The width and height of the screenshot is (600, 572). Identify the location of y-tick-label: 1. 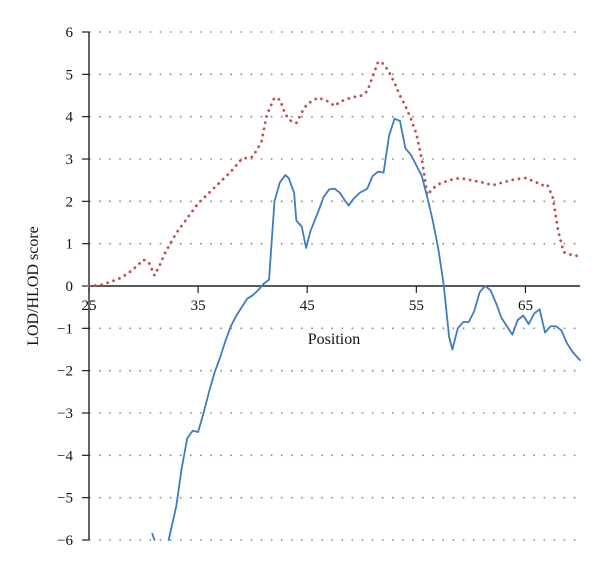
(70, 245).